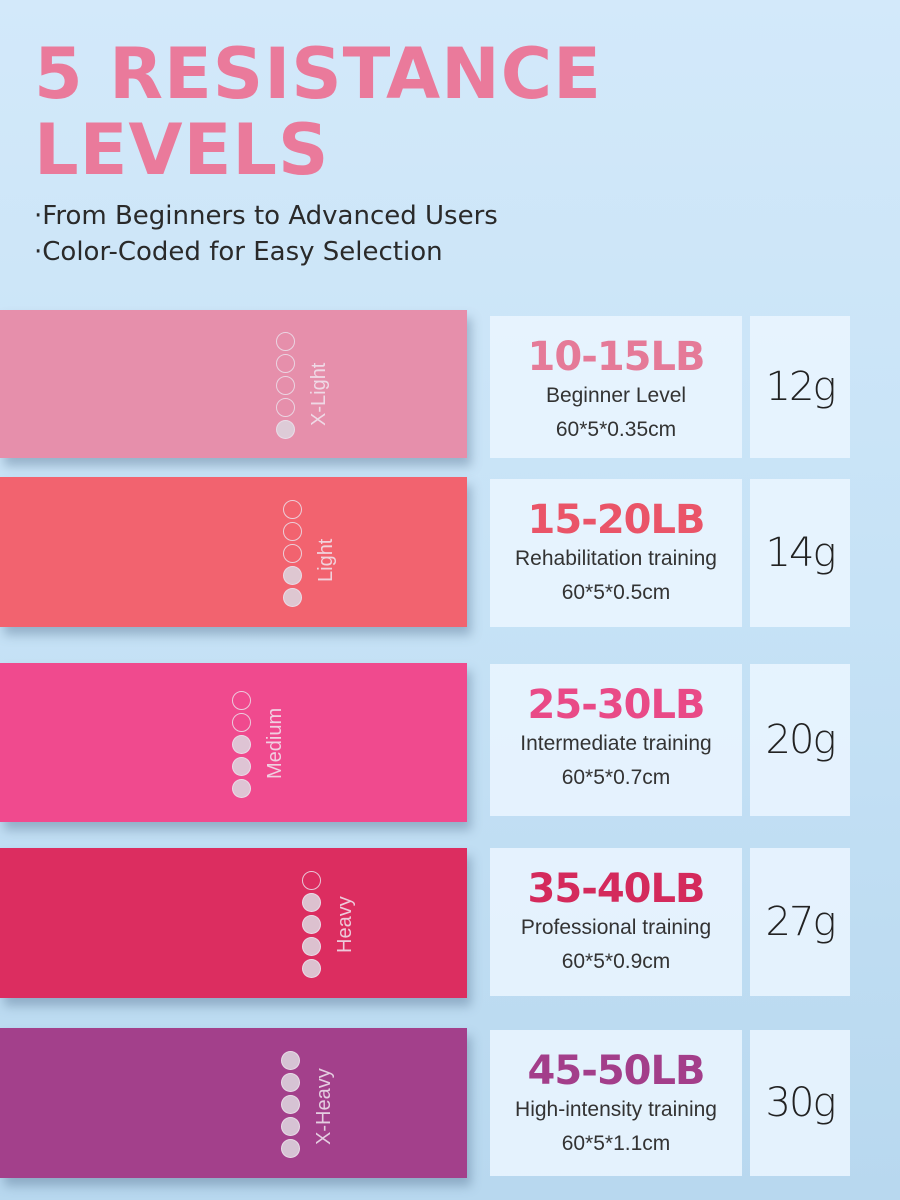 This screenshot has width=900, height=1200. Describe the element at coordinates (324, 1106) in the screenshot. I see `band-level-label: X-Heavy` at that location.